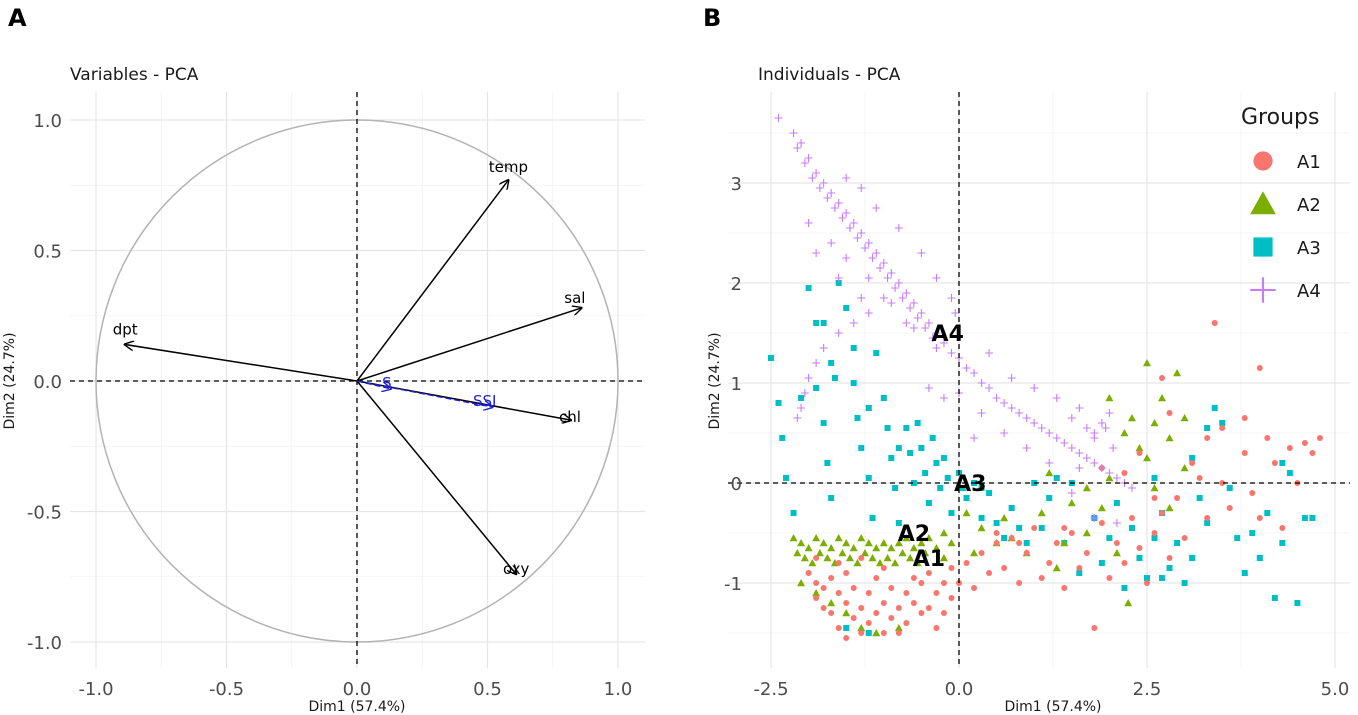  Describe the element at coordinates (44, 643) in the screenshot. I see `y-tick-label: -1.0` at that location.